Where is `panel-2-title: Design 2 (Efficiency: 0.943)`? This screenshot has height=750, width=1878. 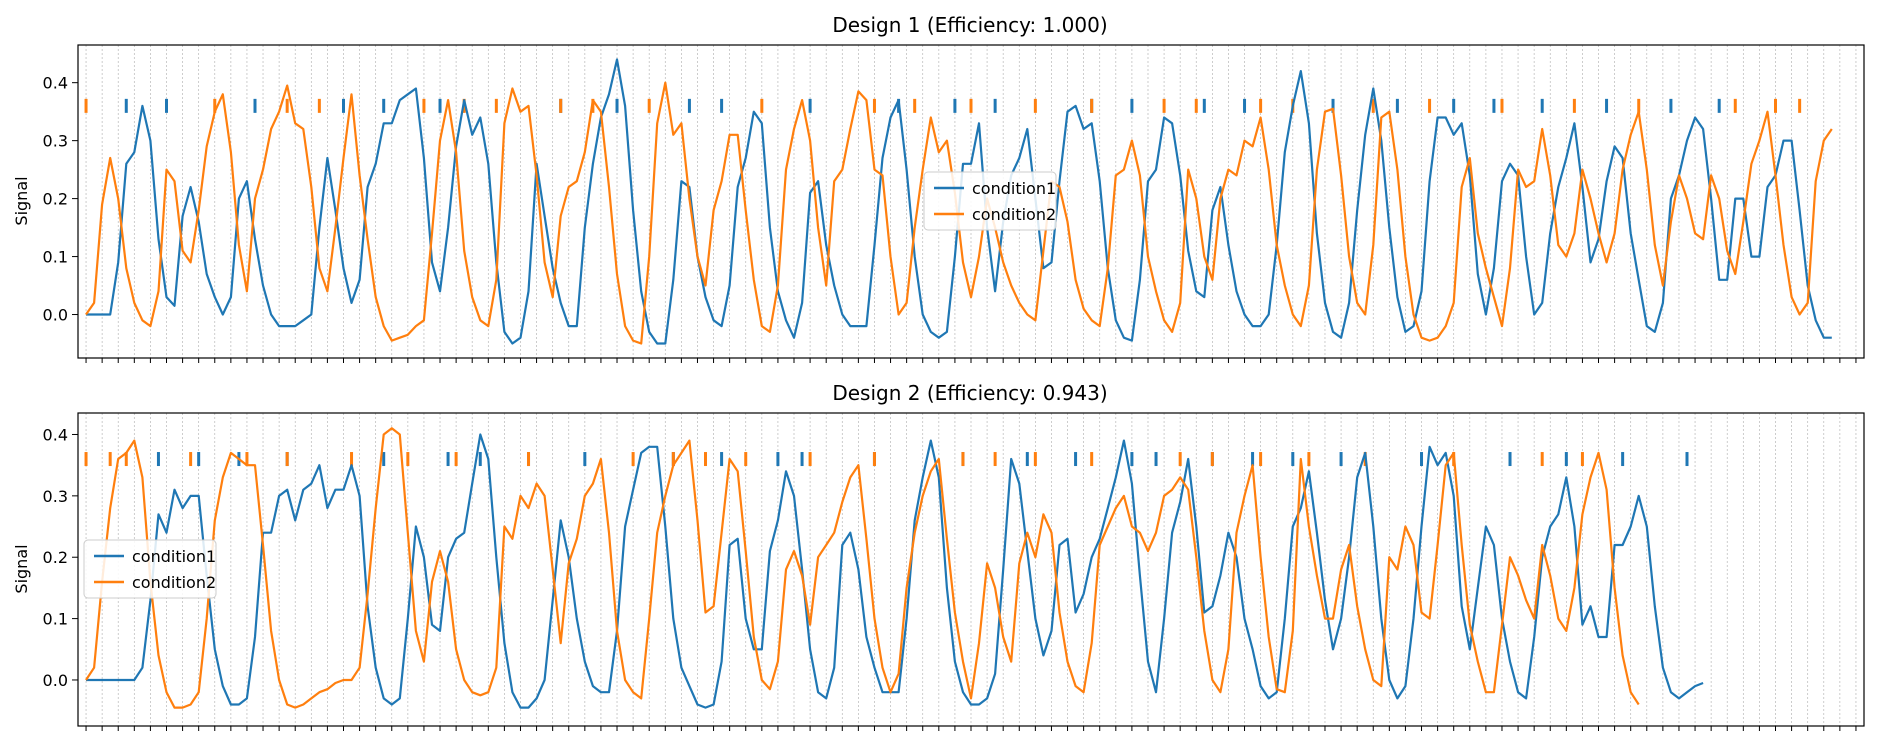
panel-2-title: Design 2 (Efficiency: 0.943) is located at coordinates (969, 393).